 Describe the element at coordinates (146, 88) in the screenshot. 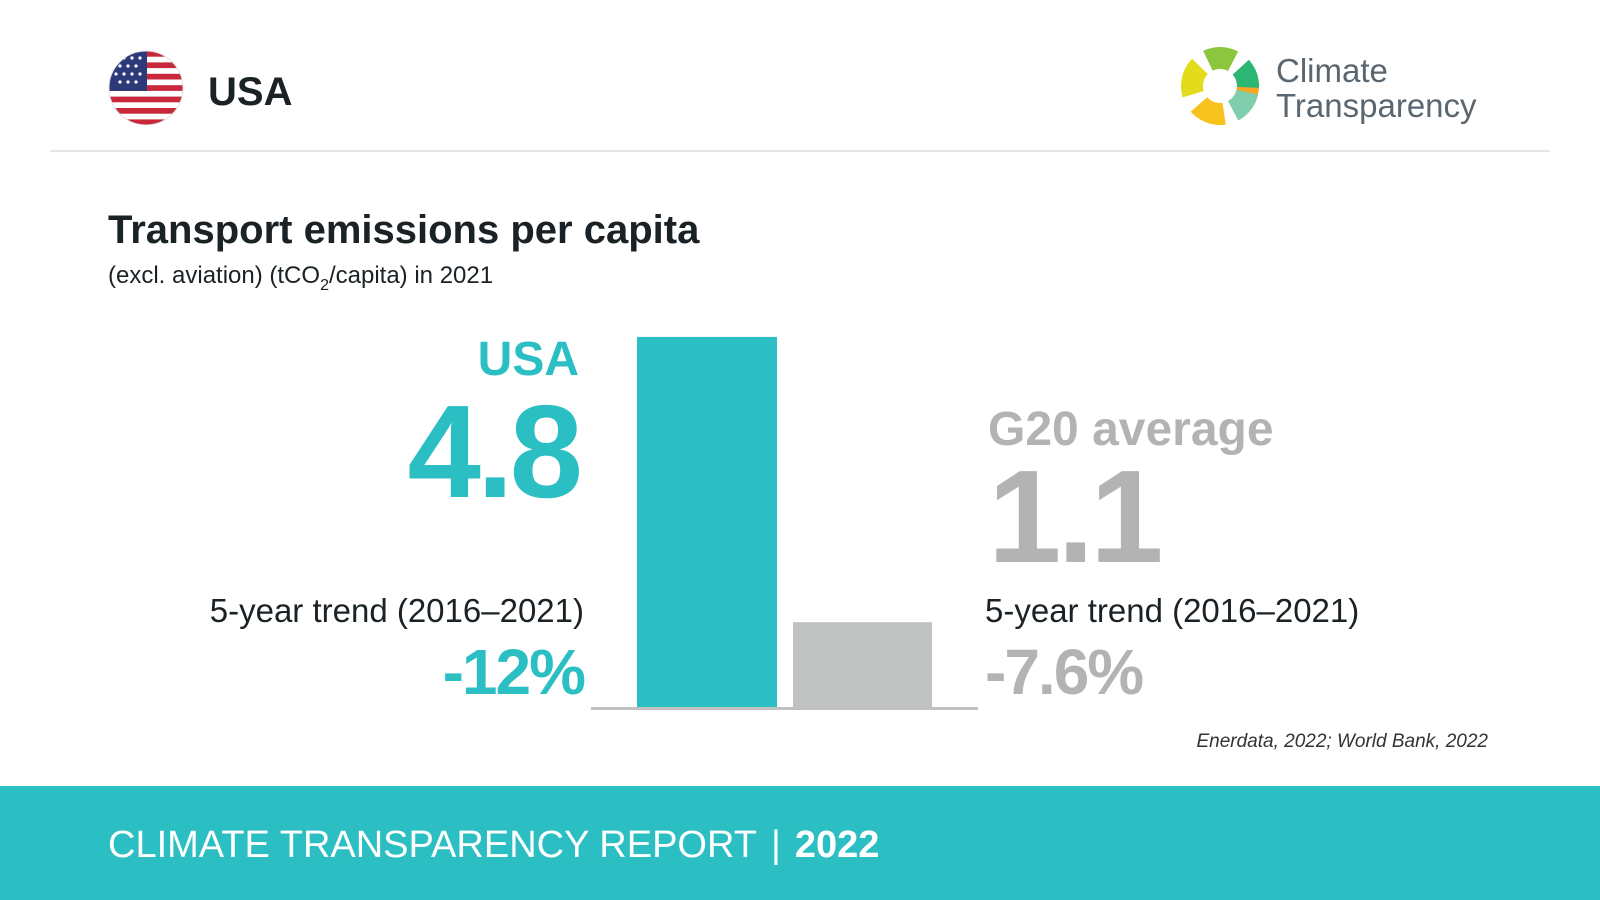

I see `flag-border` at that location.